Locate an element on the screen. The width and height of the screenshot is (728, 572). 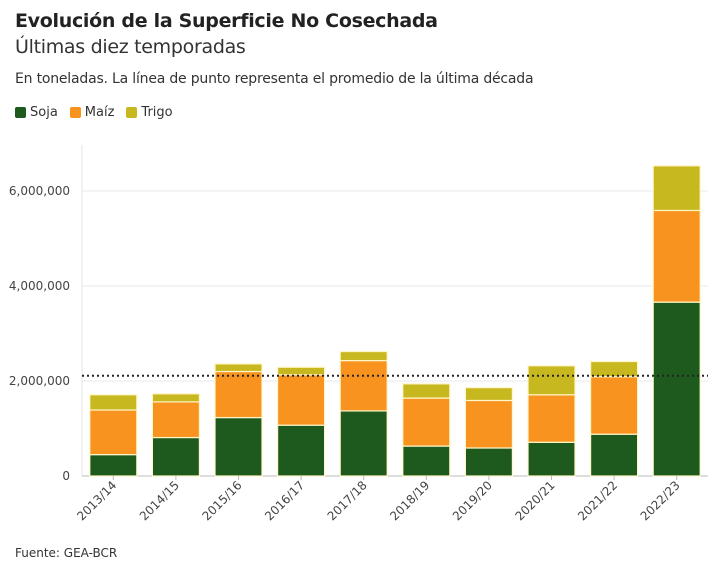
x-tick-label: 2019/20 is located at coordinates (472, 500).